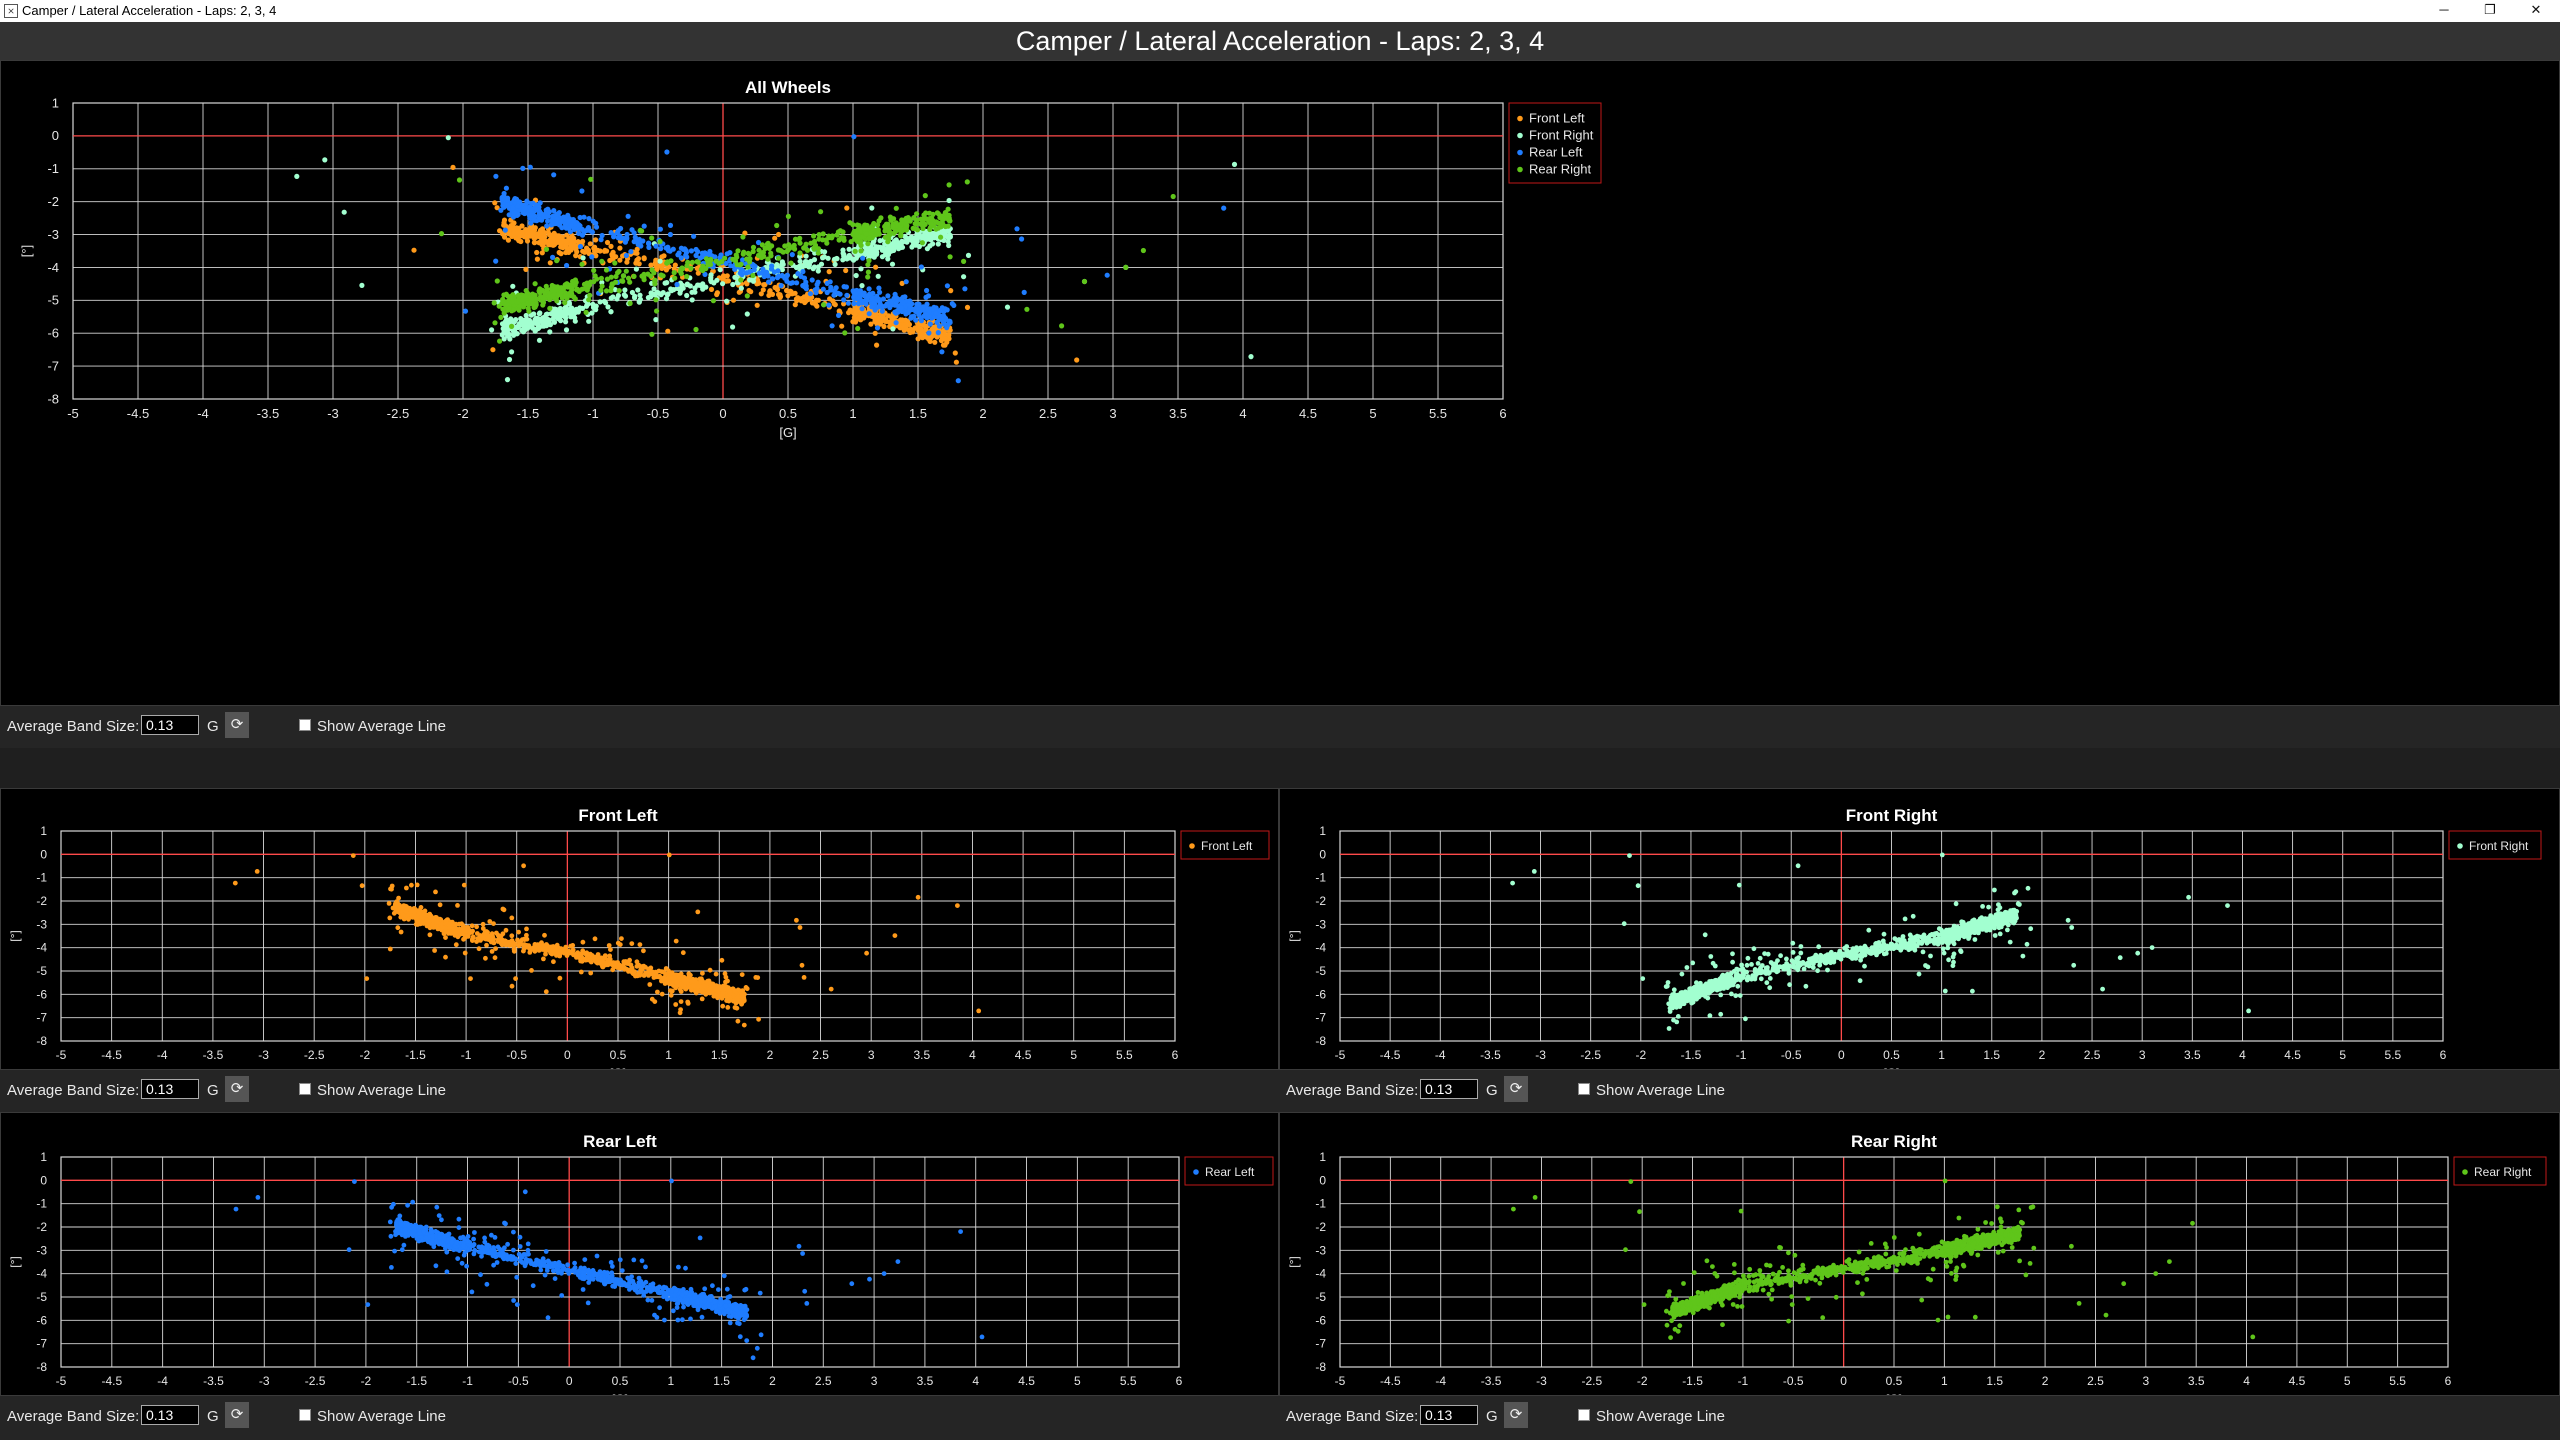 The width and height of the screenshot is (2560, 1440). What do you see at coordinates (1320, 901) in the screenshot?
I see `y-tick-label: -2` at bounding box center [1320, 901].